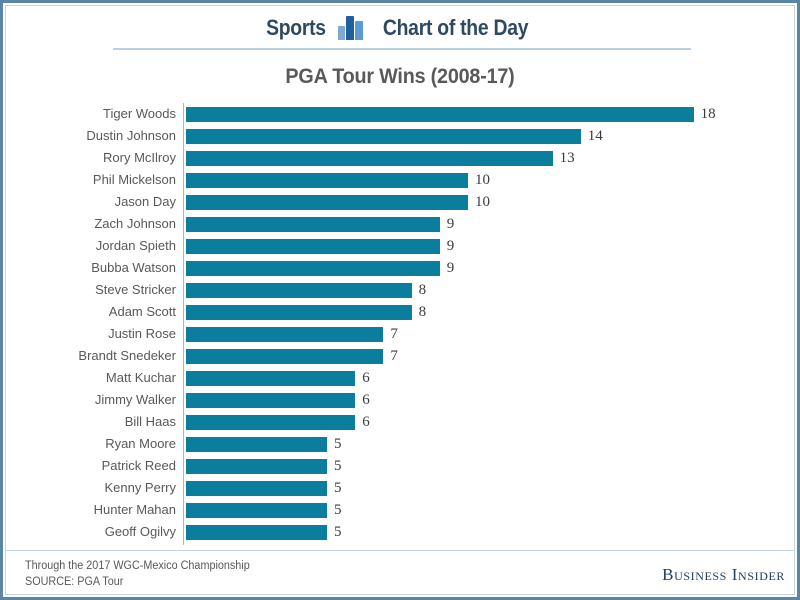  Describe the element at coordinates (140, 443) in the screenshot. I see `bar-category-label: Ryan Moore` at that location.